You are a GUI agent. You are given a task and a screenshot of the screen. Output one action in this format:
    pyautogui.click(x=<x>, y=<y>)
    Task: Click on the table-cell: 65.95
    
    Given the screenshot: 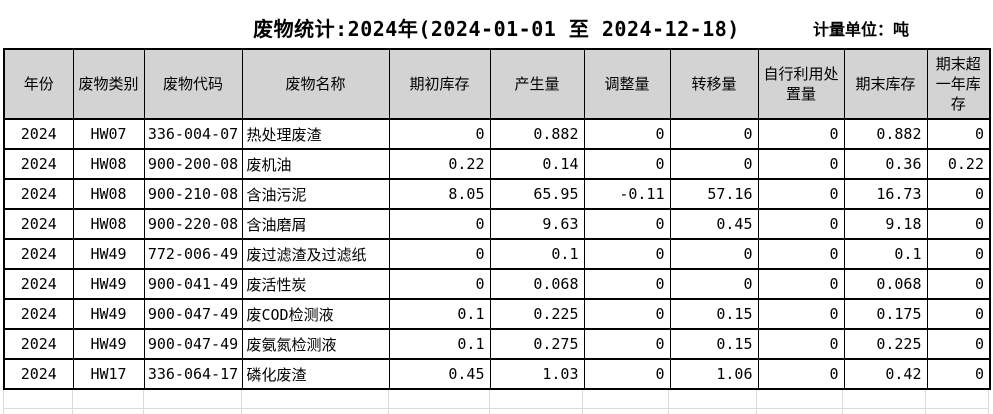 What is the action you would take?
    pyautogui.click(x=537, y=194)
    